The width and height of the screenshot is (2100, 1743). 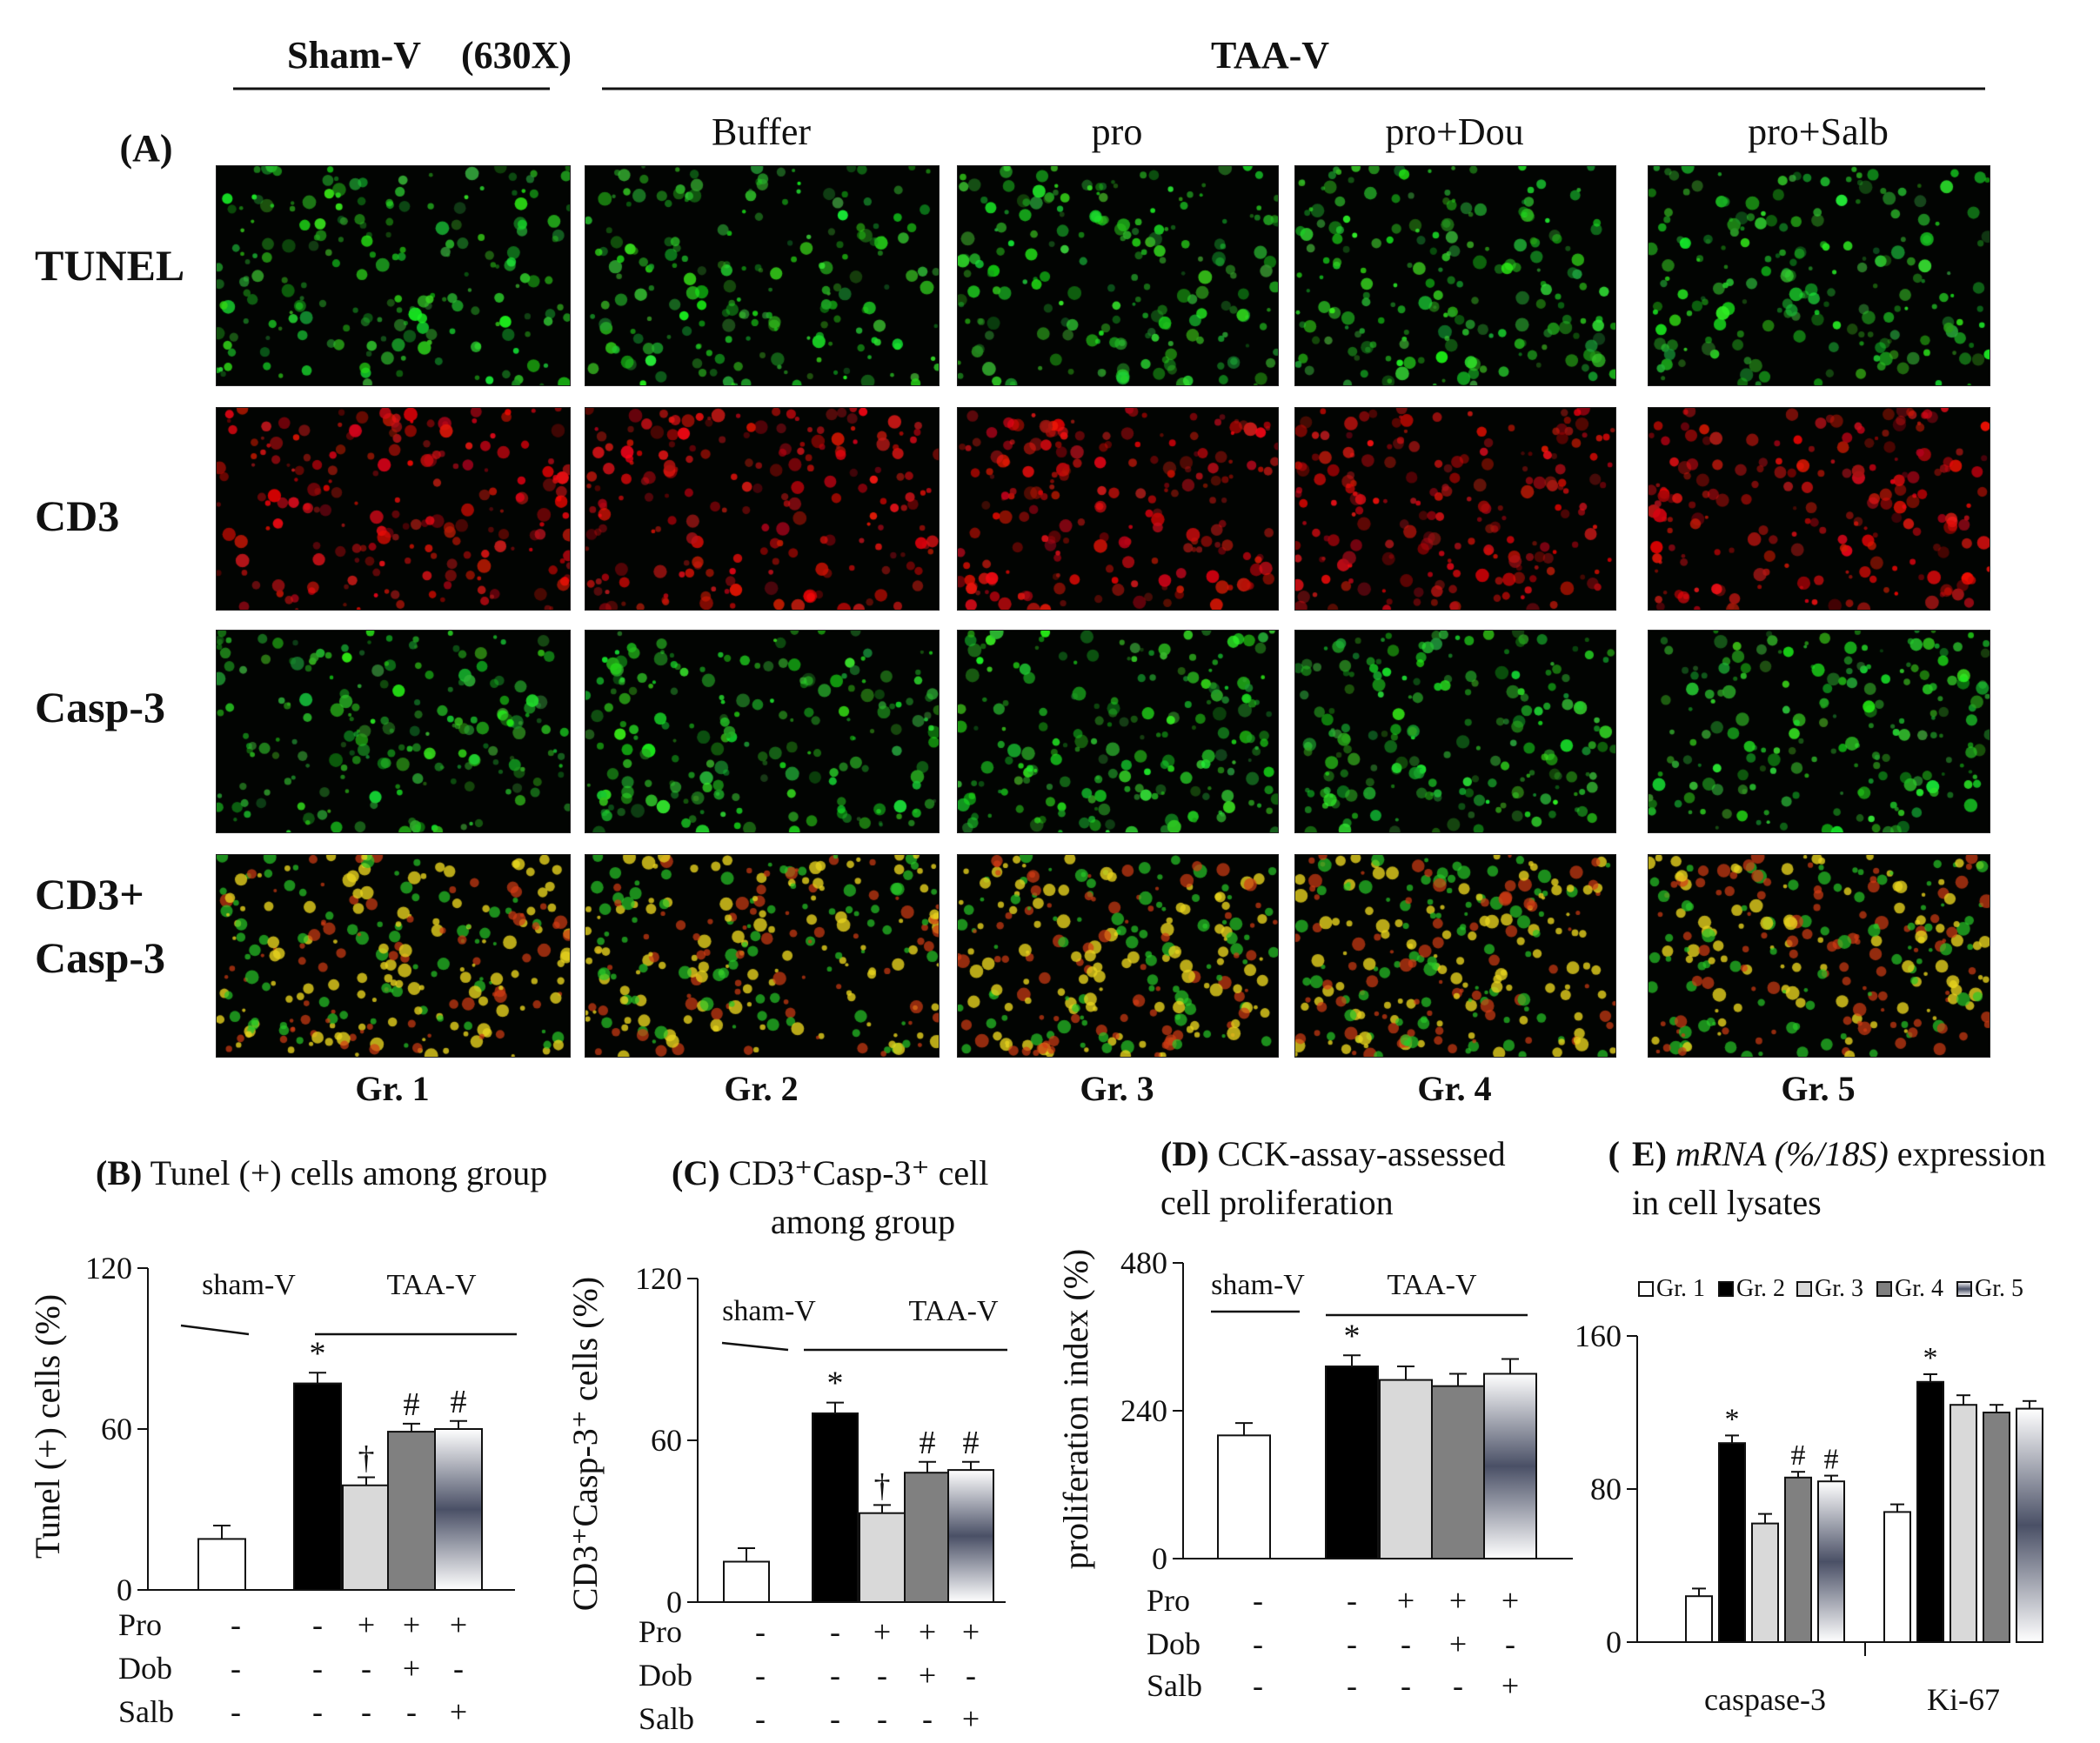 What do you see at coordinates (762, 131) in the screenshot?
I see `column-title-2: Buffer` at bounding box center [762, 131].